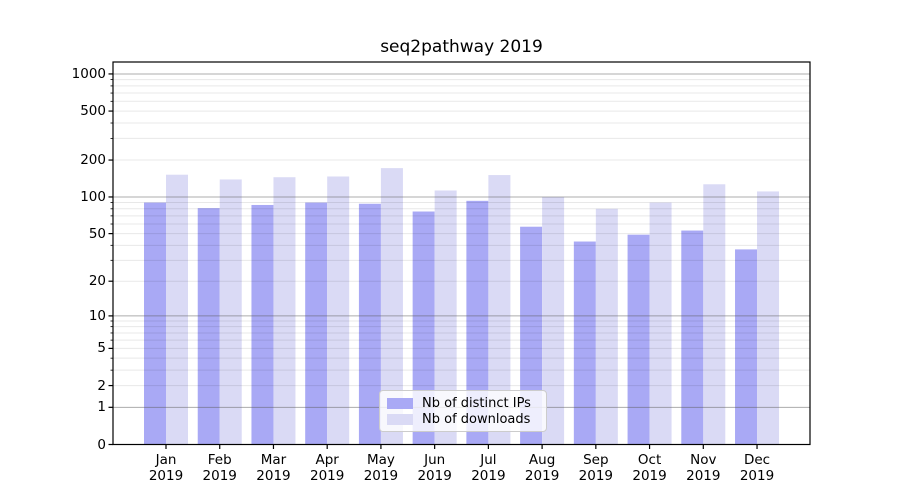 Image resolution: width=900 pixels, height=500 pixels. What do you see at coordinates (476, 419) in the screenshot?
I see `legend-label-downloads: Nb of downloads` at bounding box center [476, 419].